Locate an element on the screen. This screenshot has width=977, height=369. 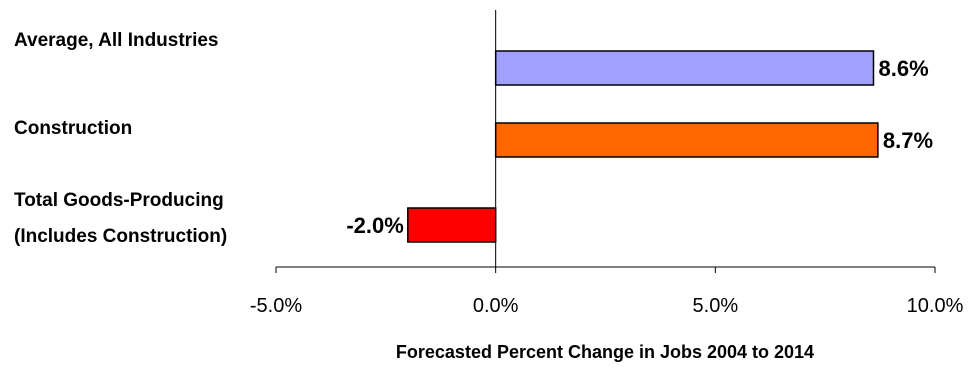
x-tick-label-2: 5.0% is located at coordinates (716, 306).